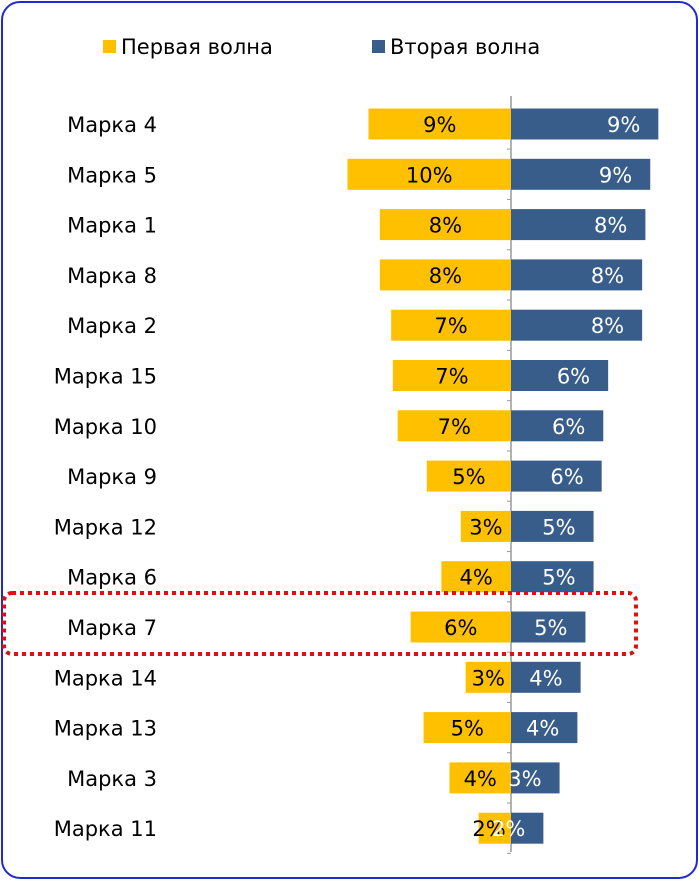  Describe the element at coordinates (112, 276) in the screenshot. I see `category-label: Марка 8` at that location.